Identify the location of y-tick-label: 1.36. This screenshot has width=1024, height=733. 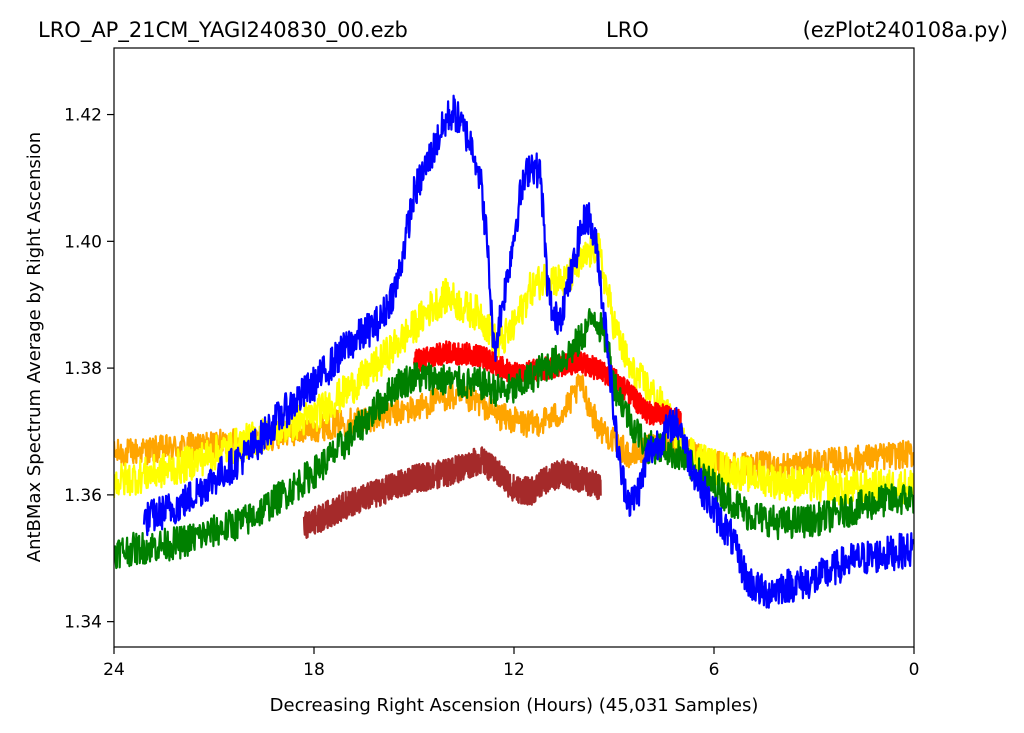
(83, 496).